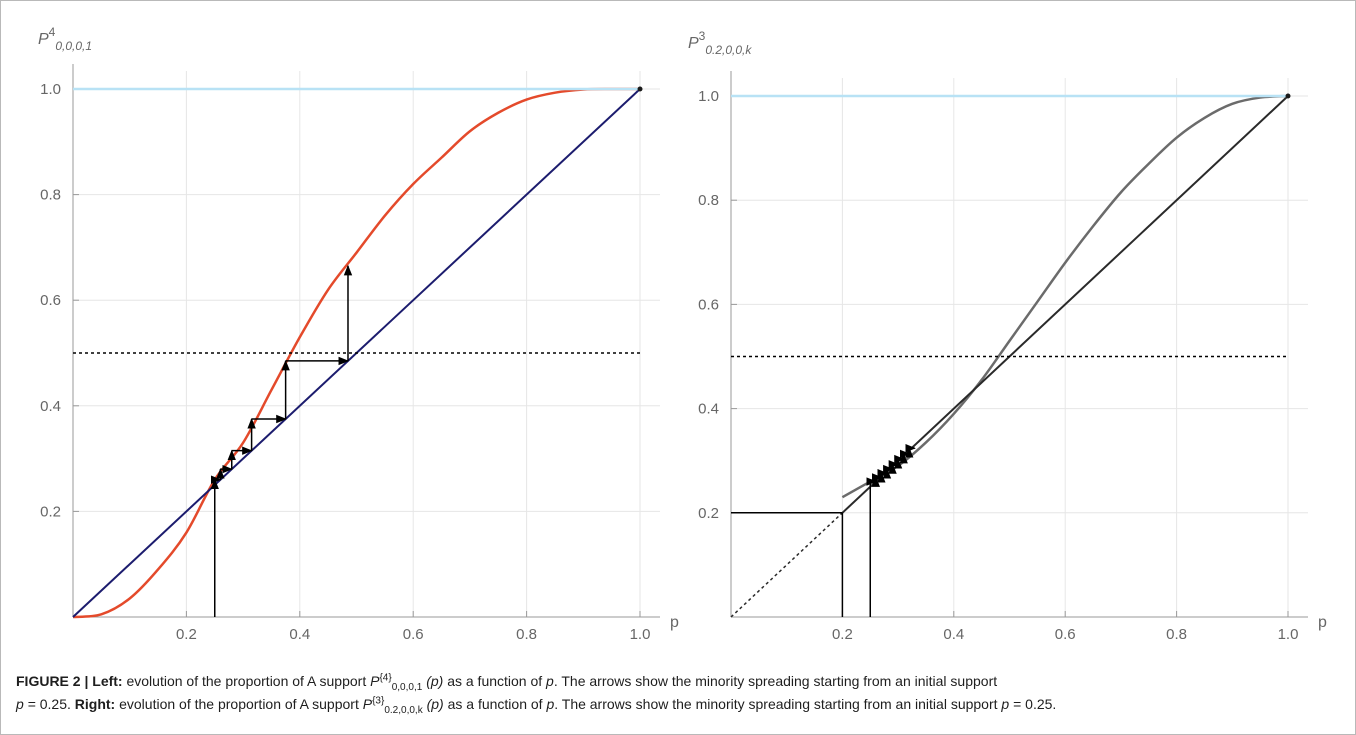 Image resolution: width=1356 pixels, height=735 pixels. Describe the element at coordinates (413, 634) in the screenshot. I see `left-xtick-label-2: 0.6` at that location.